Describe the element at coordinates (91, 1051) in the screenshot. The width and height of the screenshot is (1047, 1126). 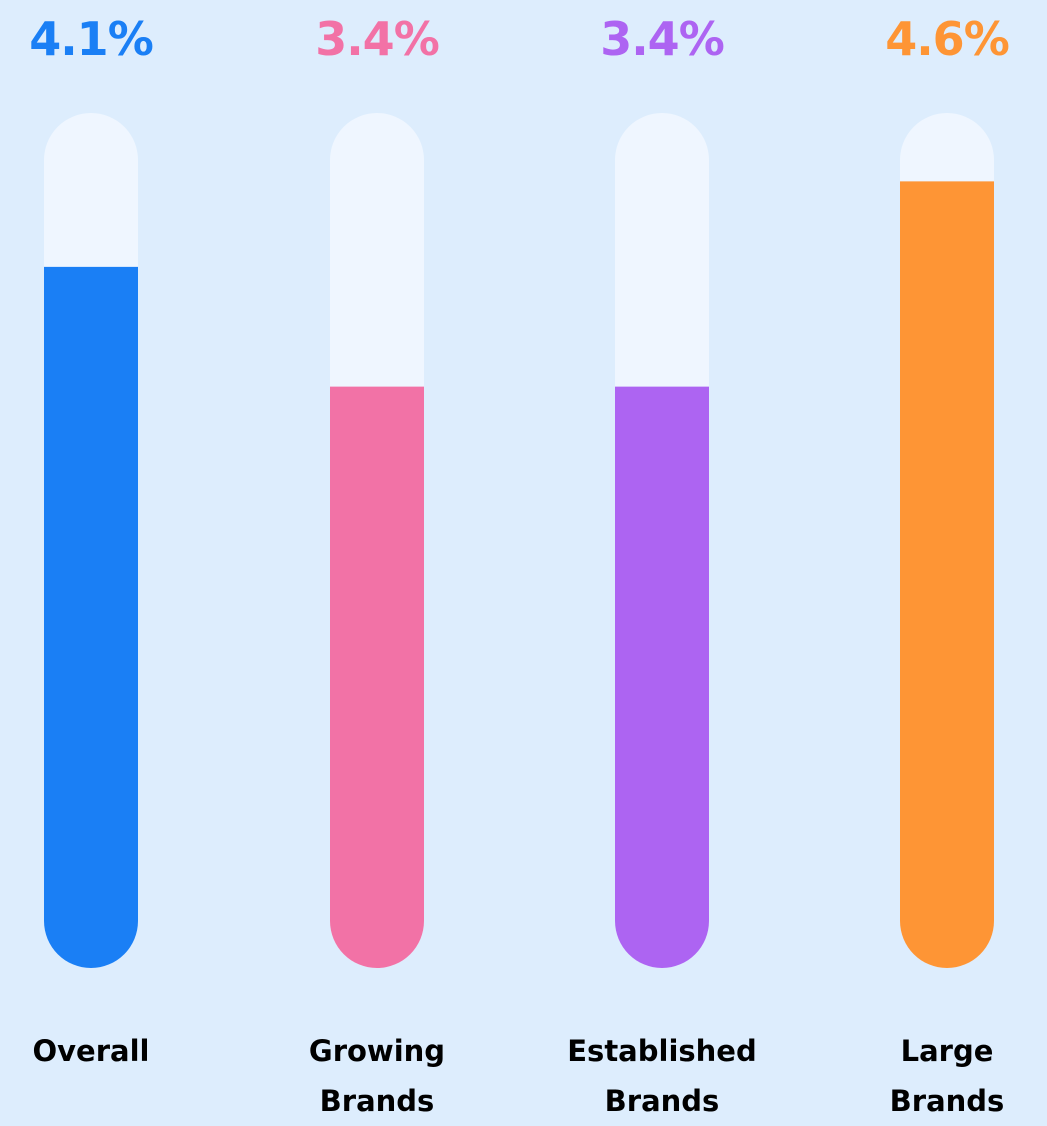
I see `category-label: Overall` at that location.